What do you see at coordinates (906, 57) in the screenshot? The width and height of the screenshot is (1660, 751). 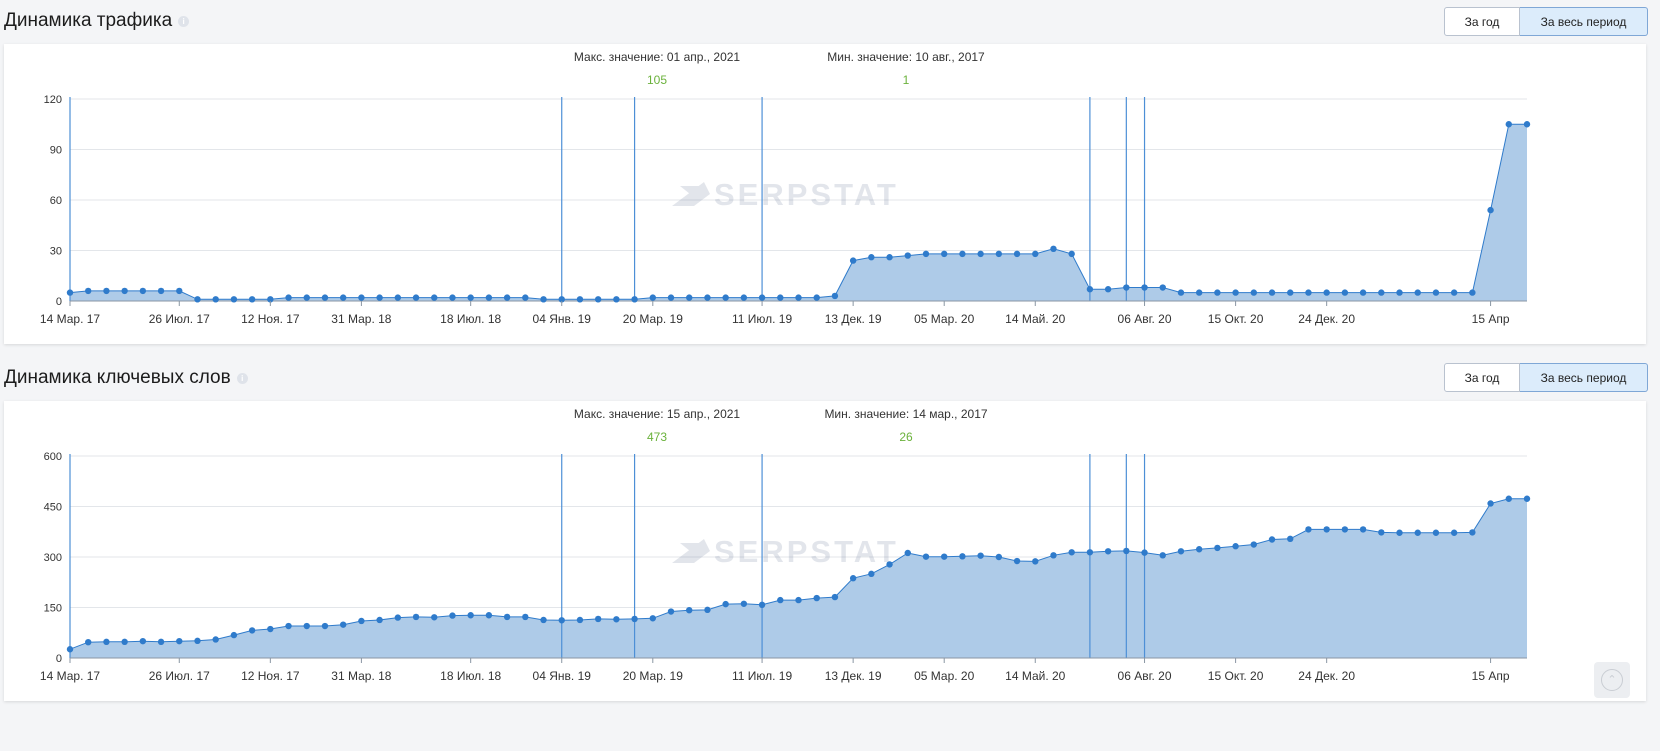 I see `min-value-label: Мин. значение: 10 авг., 2017` at bounding box center [906, 57].